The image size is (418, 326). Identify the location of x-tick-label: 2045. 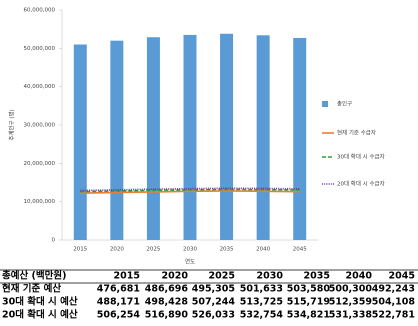
(300, 250).